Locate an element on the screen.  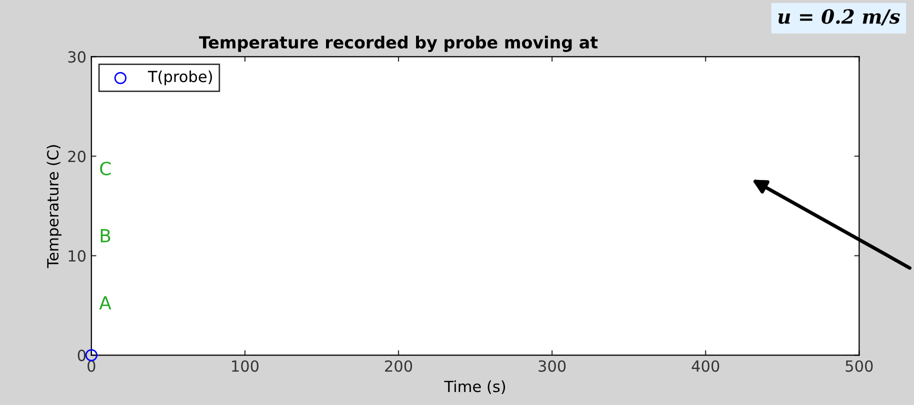
chart-title: Temperature recorded by probe moving at is located at coordinates (398, 44).